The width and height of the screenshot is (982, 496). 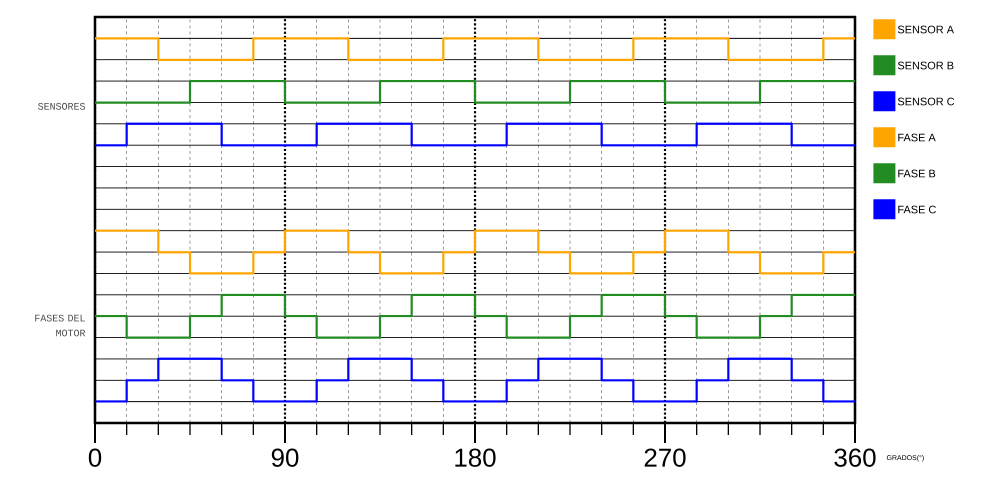 I want to click on x-tick-label: 180, so click(x=475, y=457).